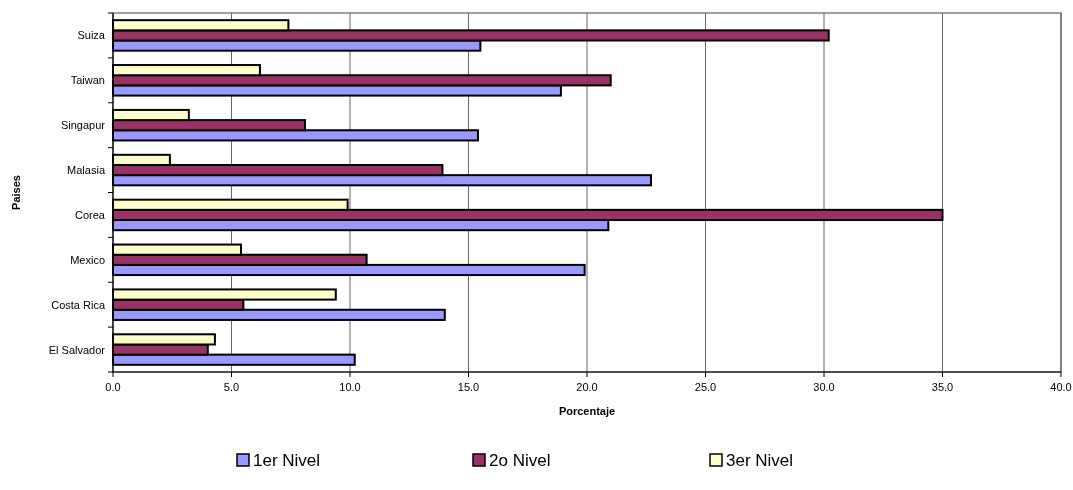  Describe the element at coordinates (760, 460) in the screenshot. I see `legend-label: 3er Nivel` at that location.